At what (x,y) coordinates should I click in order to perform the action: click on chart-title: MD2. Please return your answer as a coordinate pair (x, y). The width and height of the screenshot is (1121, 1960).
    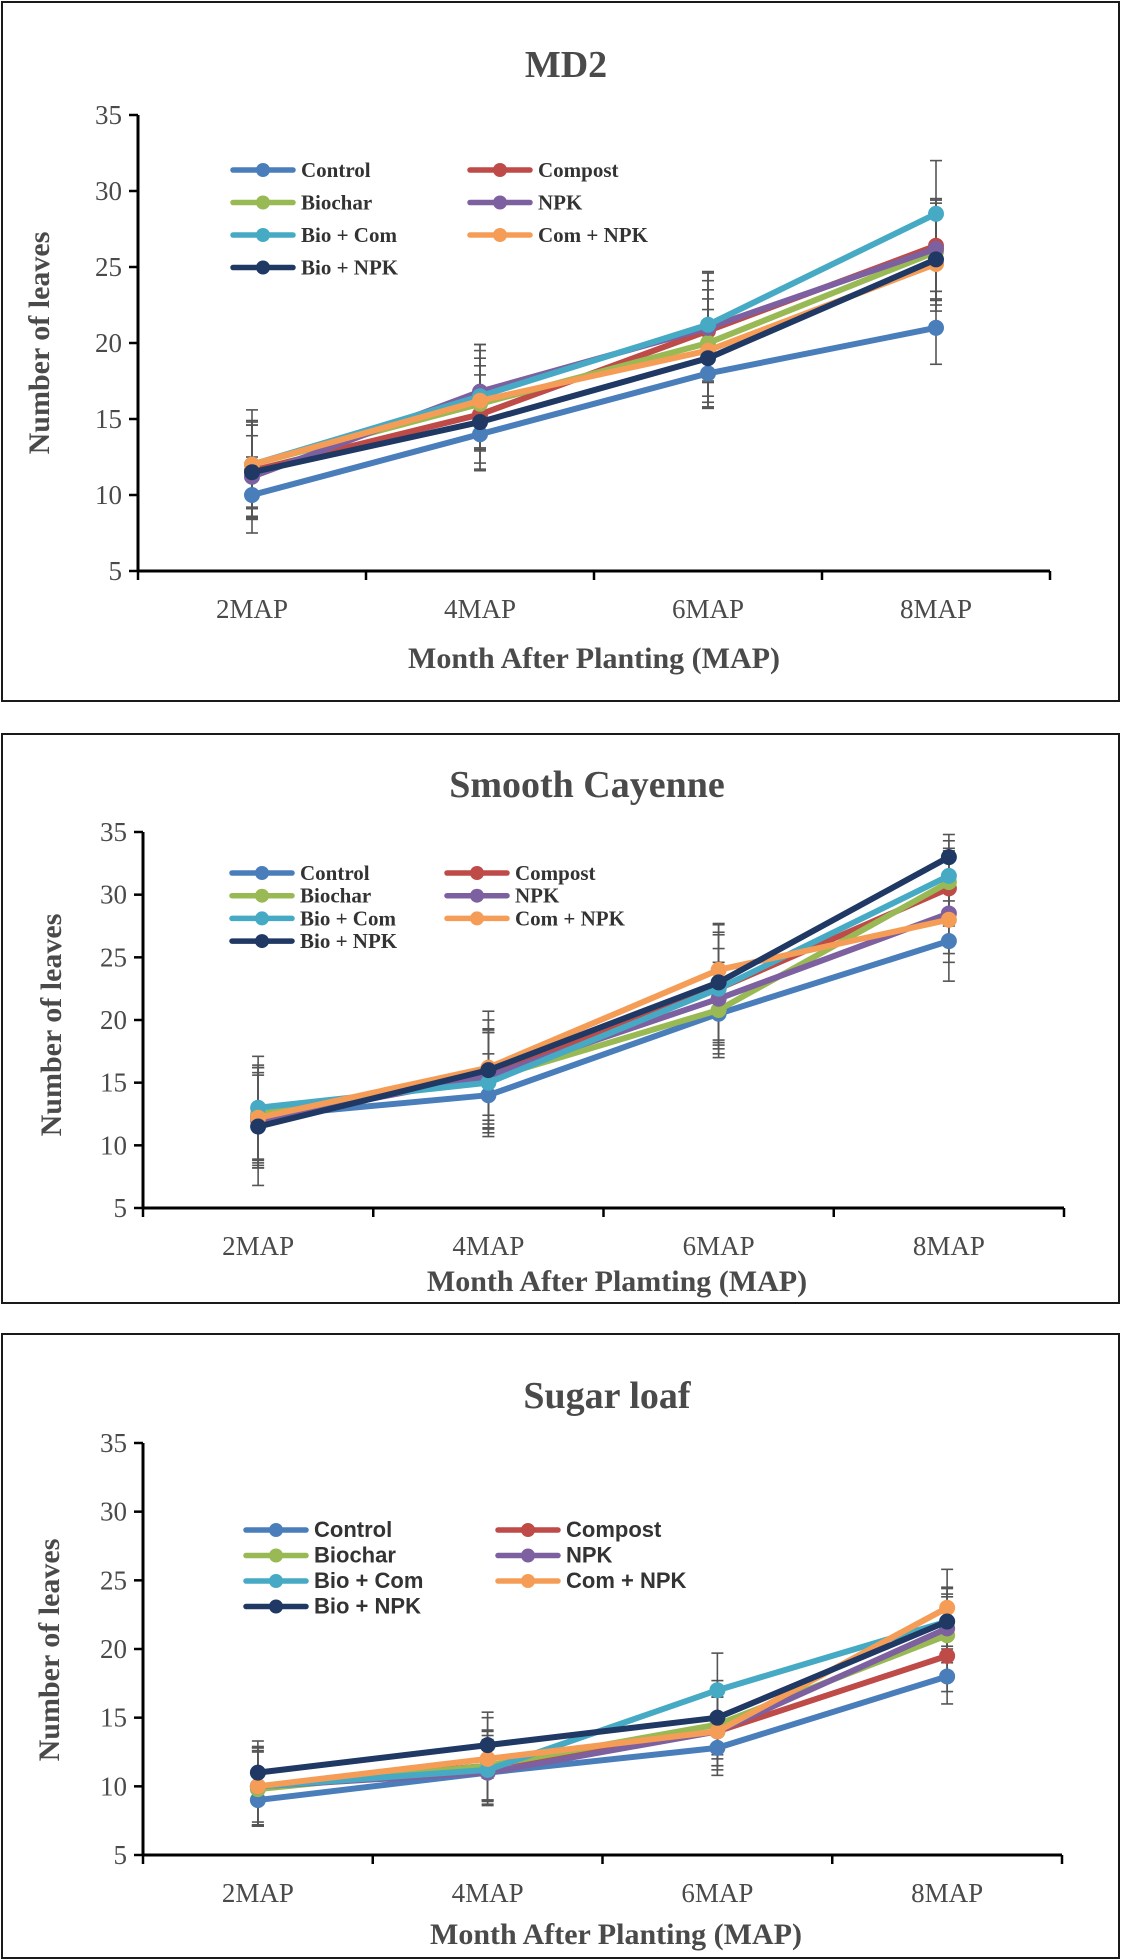
    Looking at the image, I should click on (566, 65).